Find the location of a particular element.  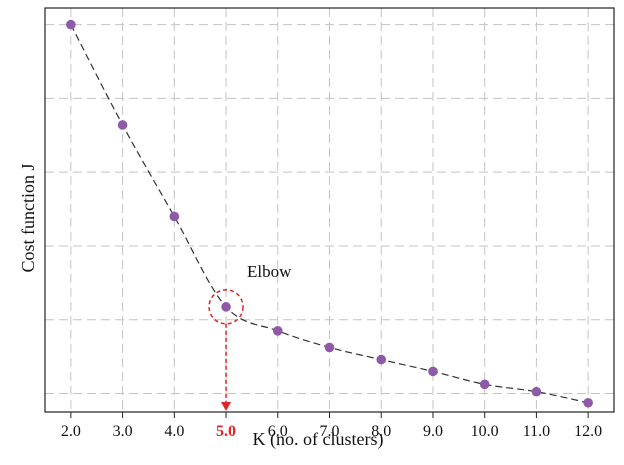

elbow-annotation is located at coordinates (226, 350).